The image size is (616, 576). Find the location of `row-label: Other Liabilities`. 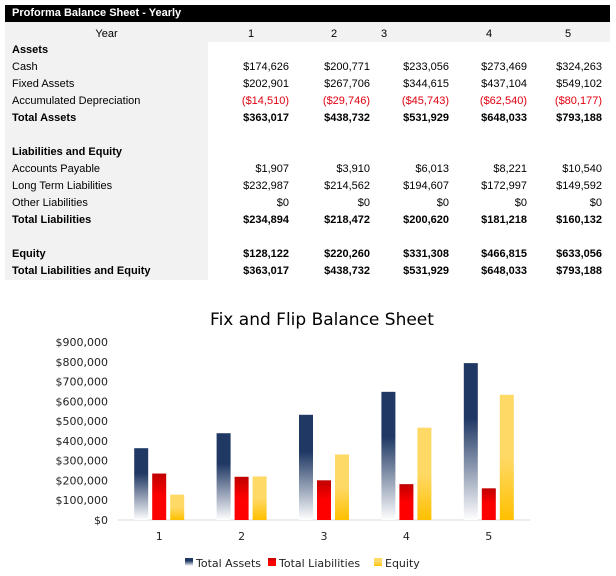

row-label: Other Liabilities is located at coordinates (106, 203).